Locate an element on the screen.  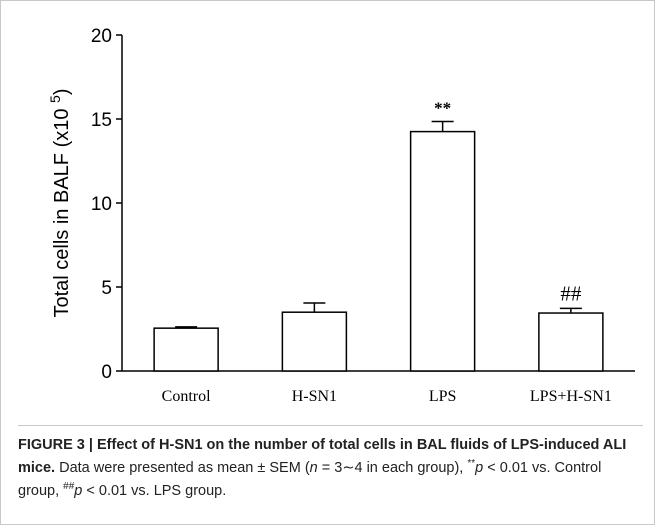
significance-label: ## is located at coordinates (571, 293).